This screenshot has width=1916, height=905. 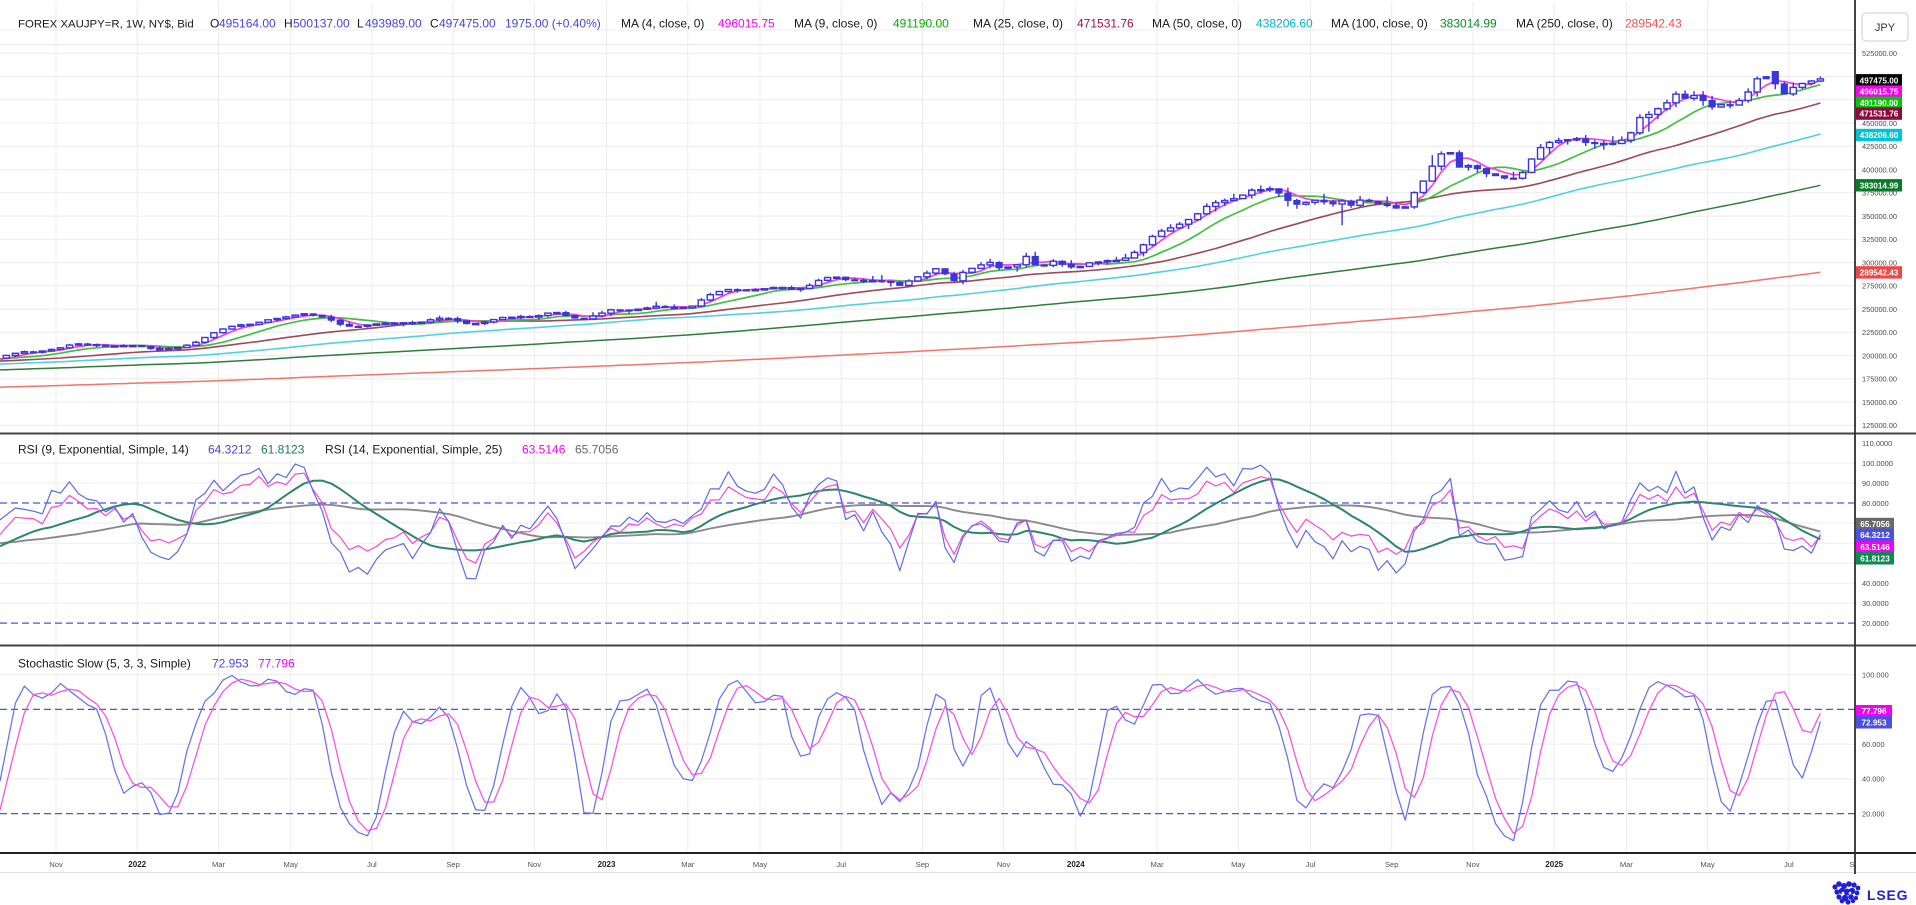 What do you see at coordinates (103, 450) in the screenshot?
I see `svg-text:RSI (9, Exponential, Simple, 1: RSI (9, Exponential, Simple, 14)` at bounding box center [103, 450].